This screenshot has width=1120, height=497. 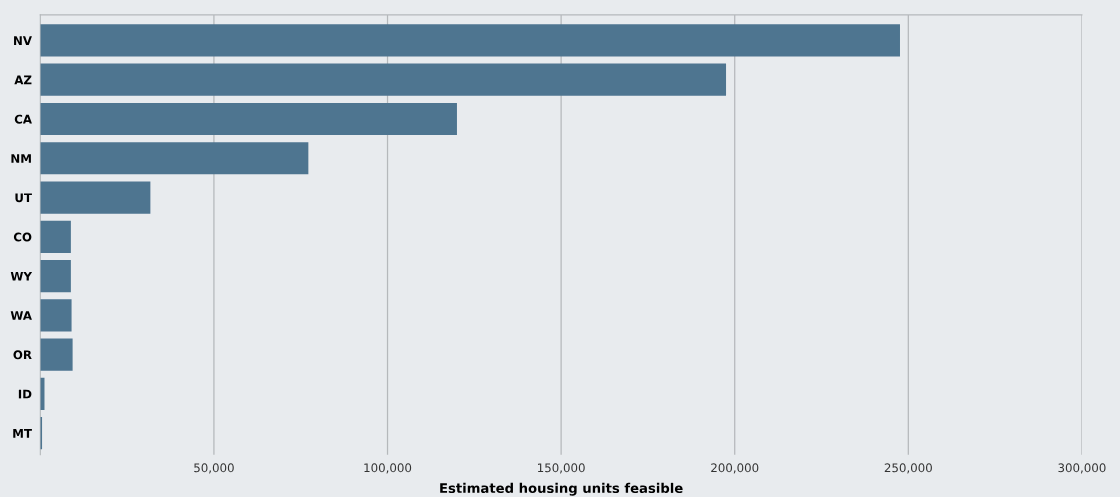 I want to click on x-tick-label: 250,000, so click(x=908, y=468).